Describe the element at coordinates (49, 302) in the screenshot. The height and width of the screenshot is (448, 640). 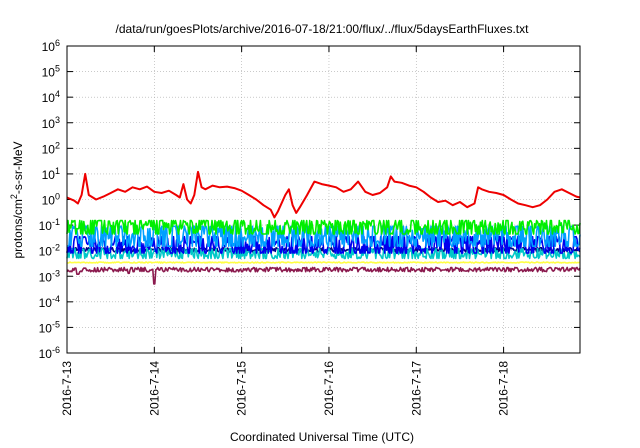
I see `y-tick-label: 10⁻⁴` at that location.